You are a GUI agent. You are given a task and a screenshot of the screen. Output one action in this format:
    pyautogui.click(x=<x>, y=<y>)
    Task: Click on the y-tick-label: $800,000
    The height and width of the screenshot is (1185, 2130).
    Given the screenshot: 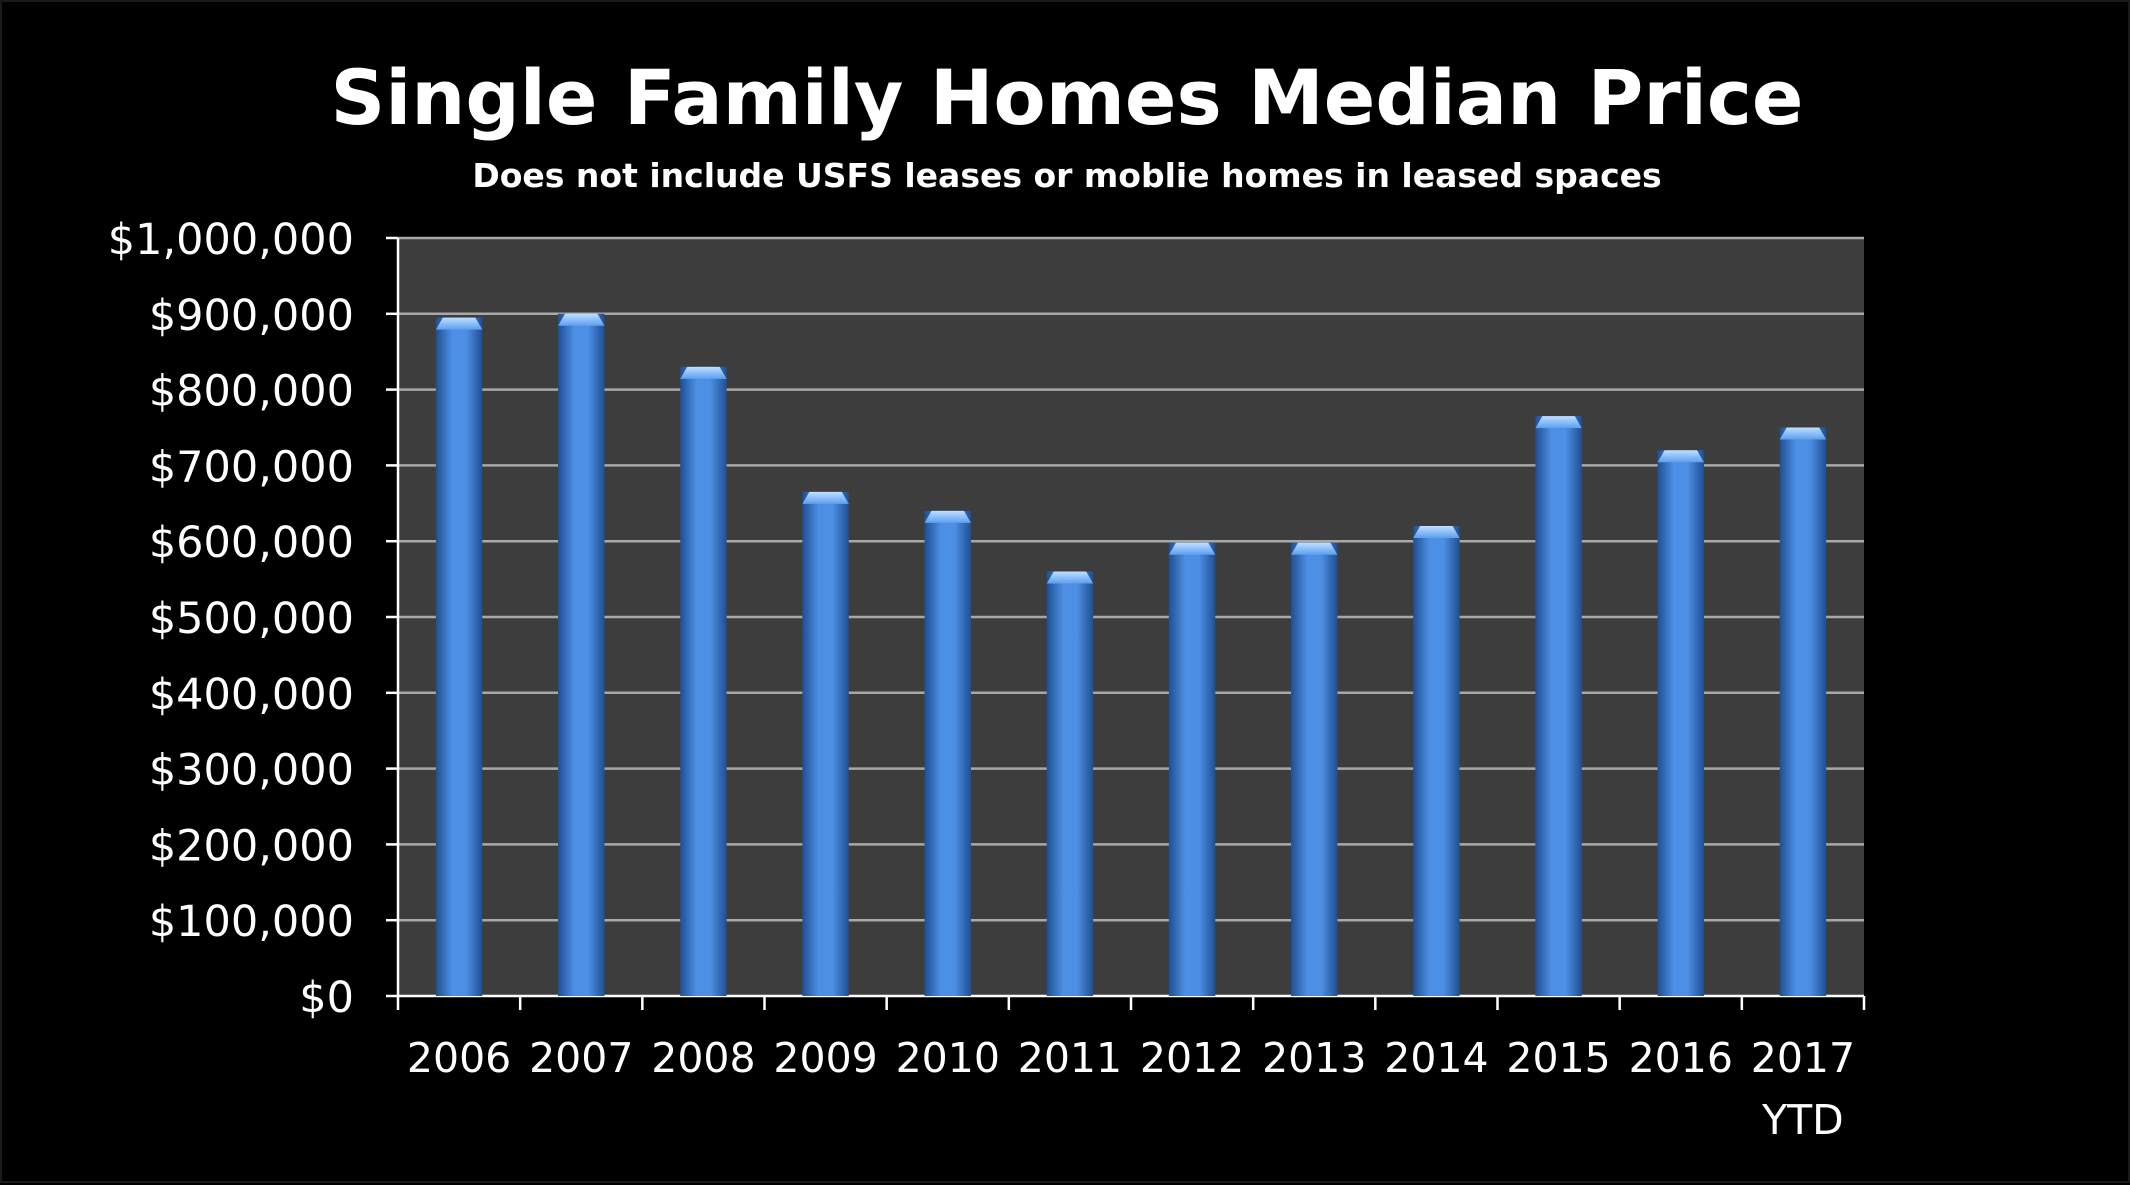 What is the action you would take?
    pyautogui.click(x=251, y=392)
    